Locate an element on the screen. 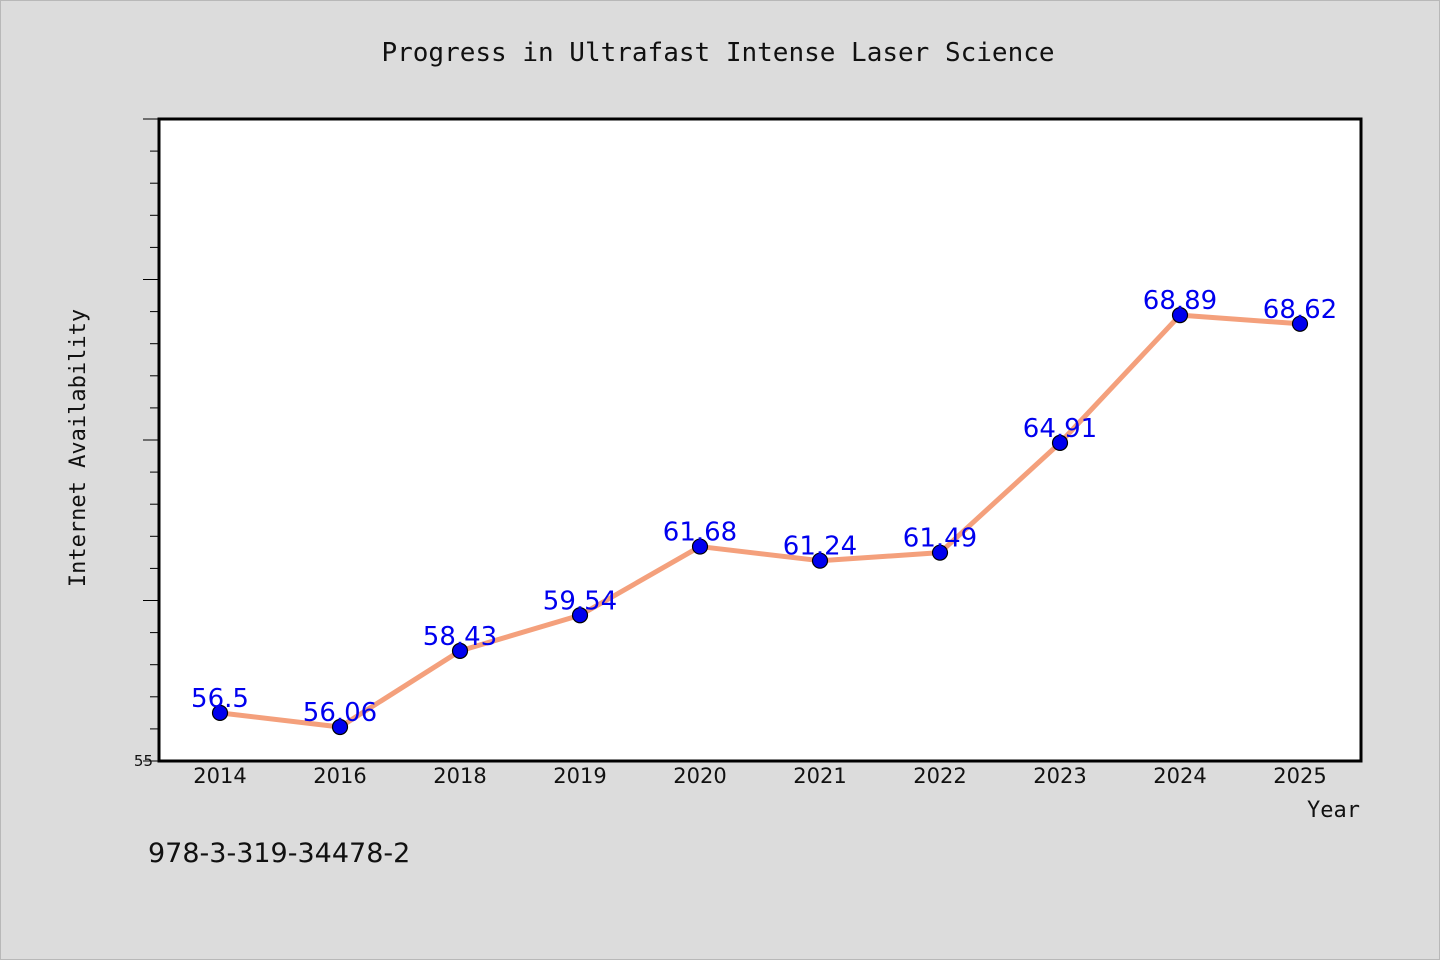  data-label: 68.62 is located at coordinates (1300, 310).